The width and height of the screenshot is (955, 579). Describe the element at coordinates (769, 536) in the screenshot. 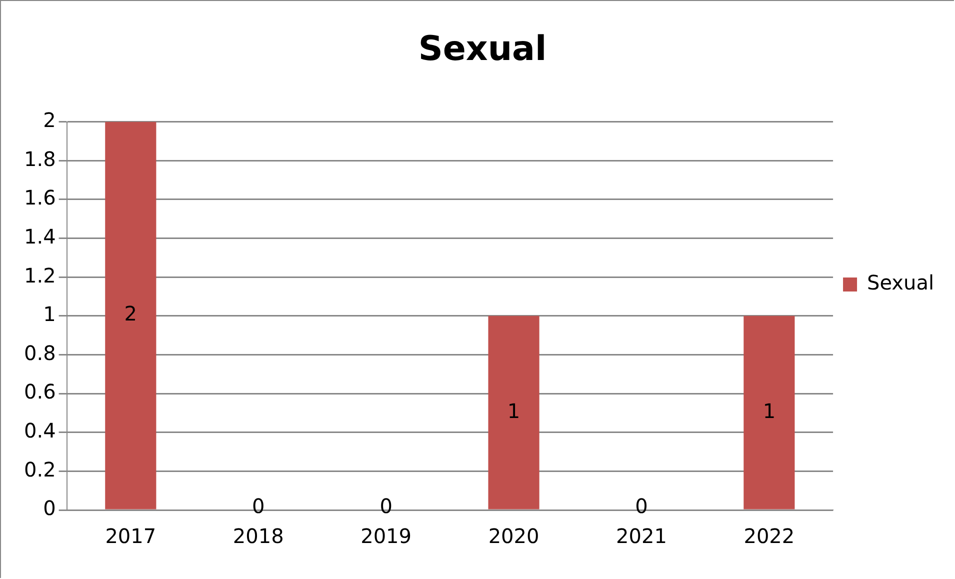

I see `x-tick-label: 2022` at that location.